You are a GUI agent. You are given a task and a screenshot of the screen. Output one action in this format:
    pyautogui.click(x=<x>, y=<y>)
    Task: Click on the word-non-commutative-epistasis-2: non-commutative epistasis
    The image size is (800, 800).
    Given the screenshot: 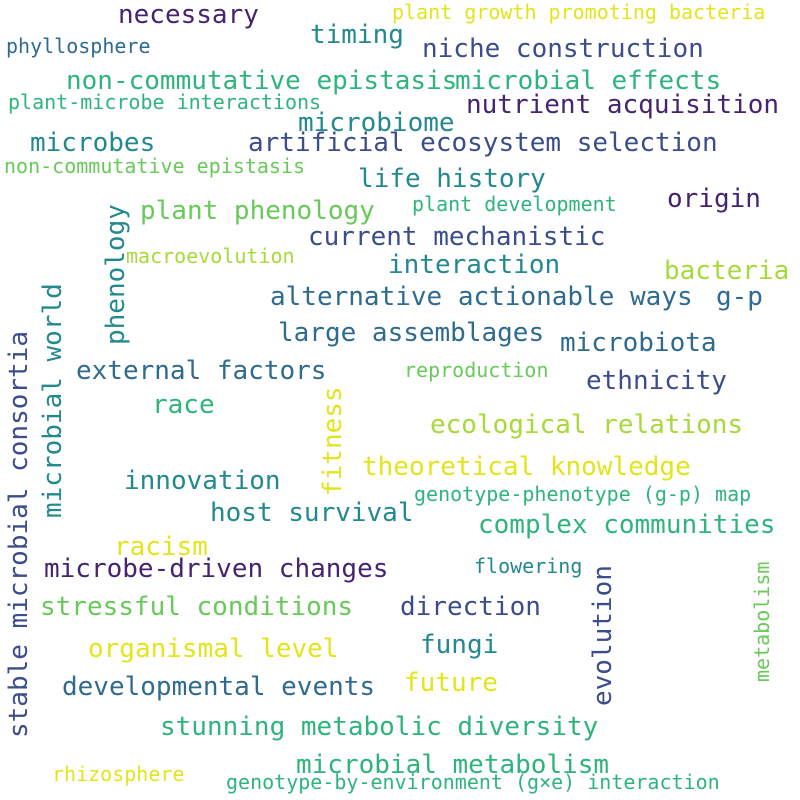 What is the action you would take?
    pyautogui.click(x=155, y=166)
    